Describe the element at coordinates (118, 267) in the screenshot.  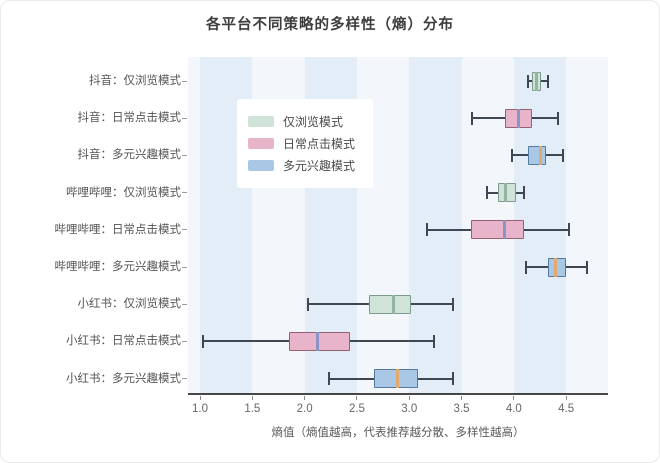
I see `y-tick-label: 哔哩哔哩：多元兴趣模式` at that location.